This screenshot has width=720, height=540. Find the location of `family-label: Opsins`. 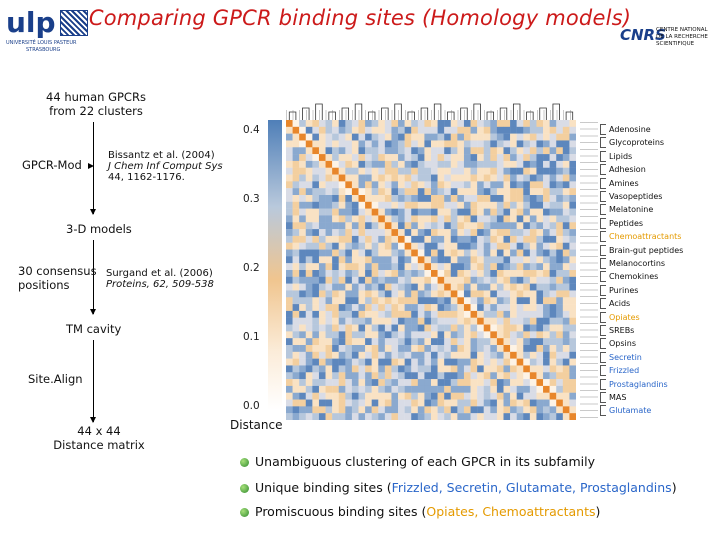

family-label: Opsins is located at coordinates (618, 344).